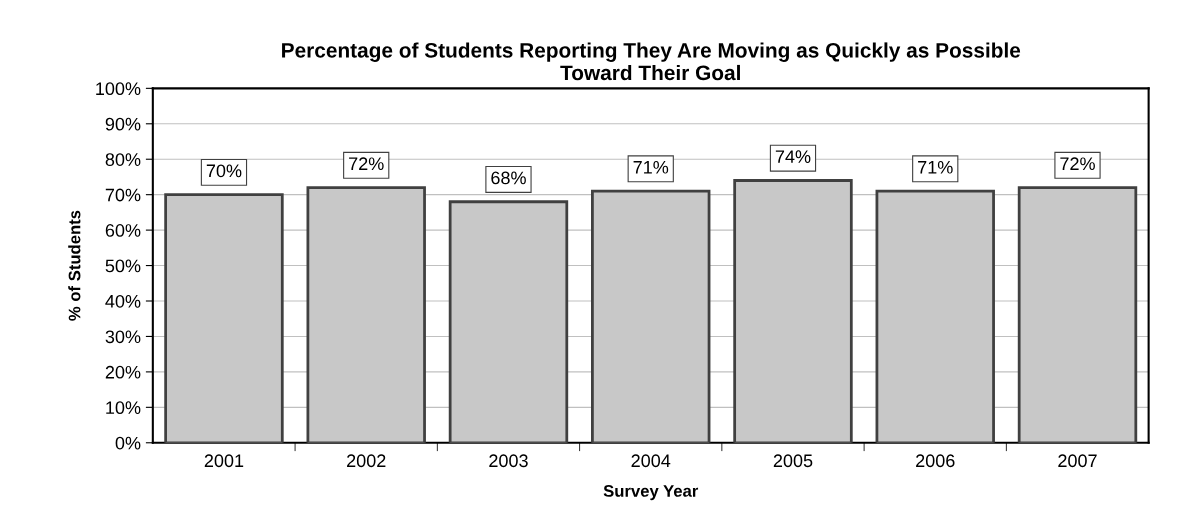 This screenshot has width=1194, height=529. Describe the element at coordinates (224, 461) in the screenshot. I see `x-tick-label: 2001` at that location.